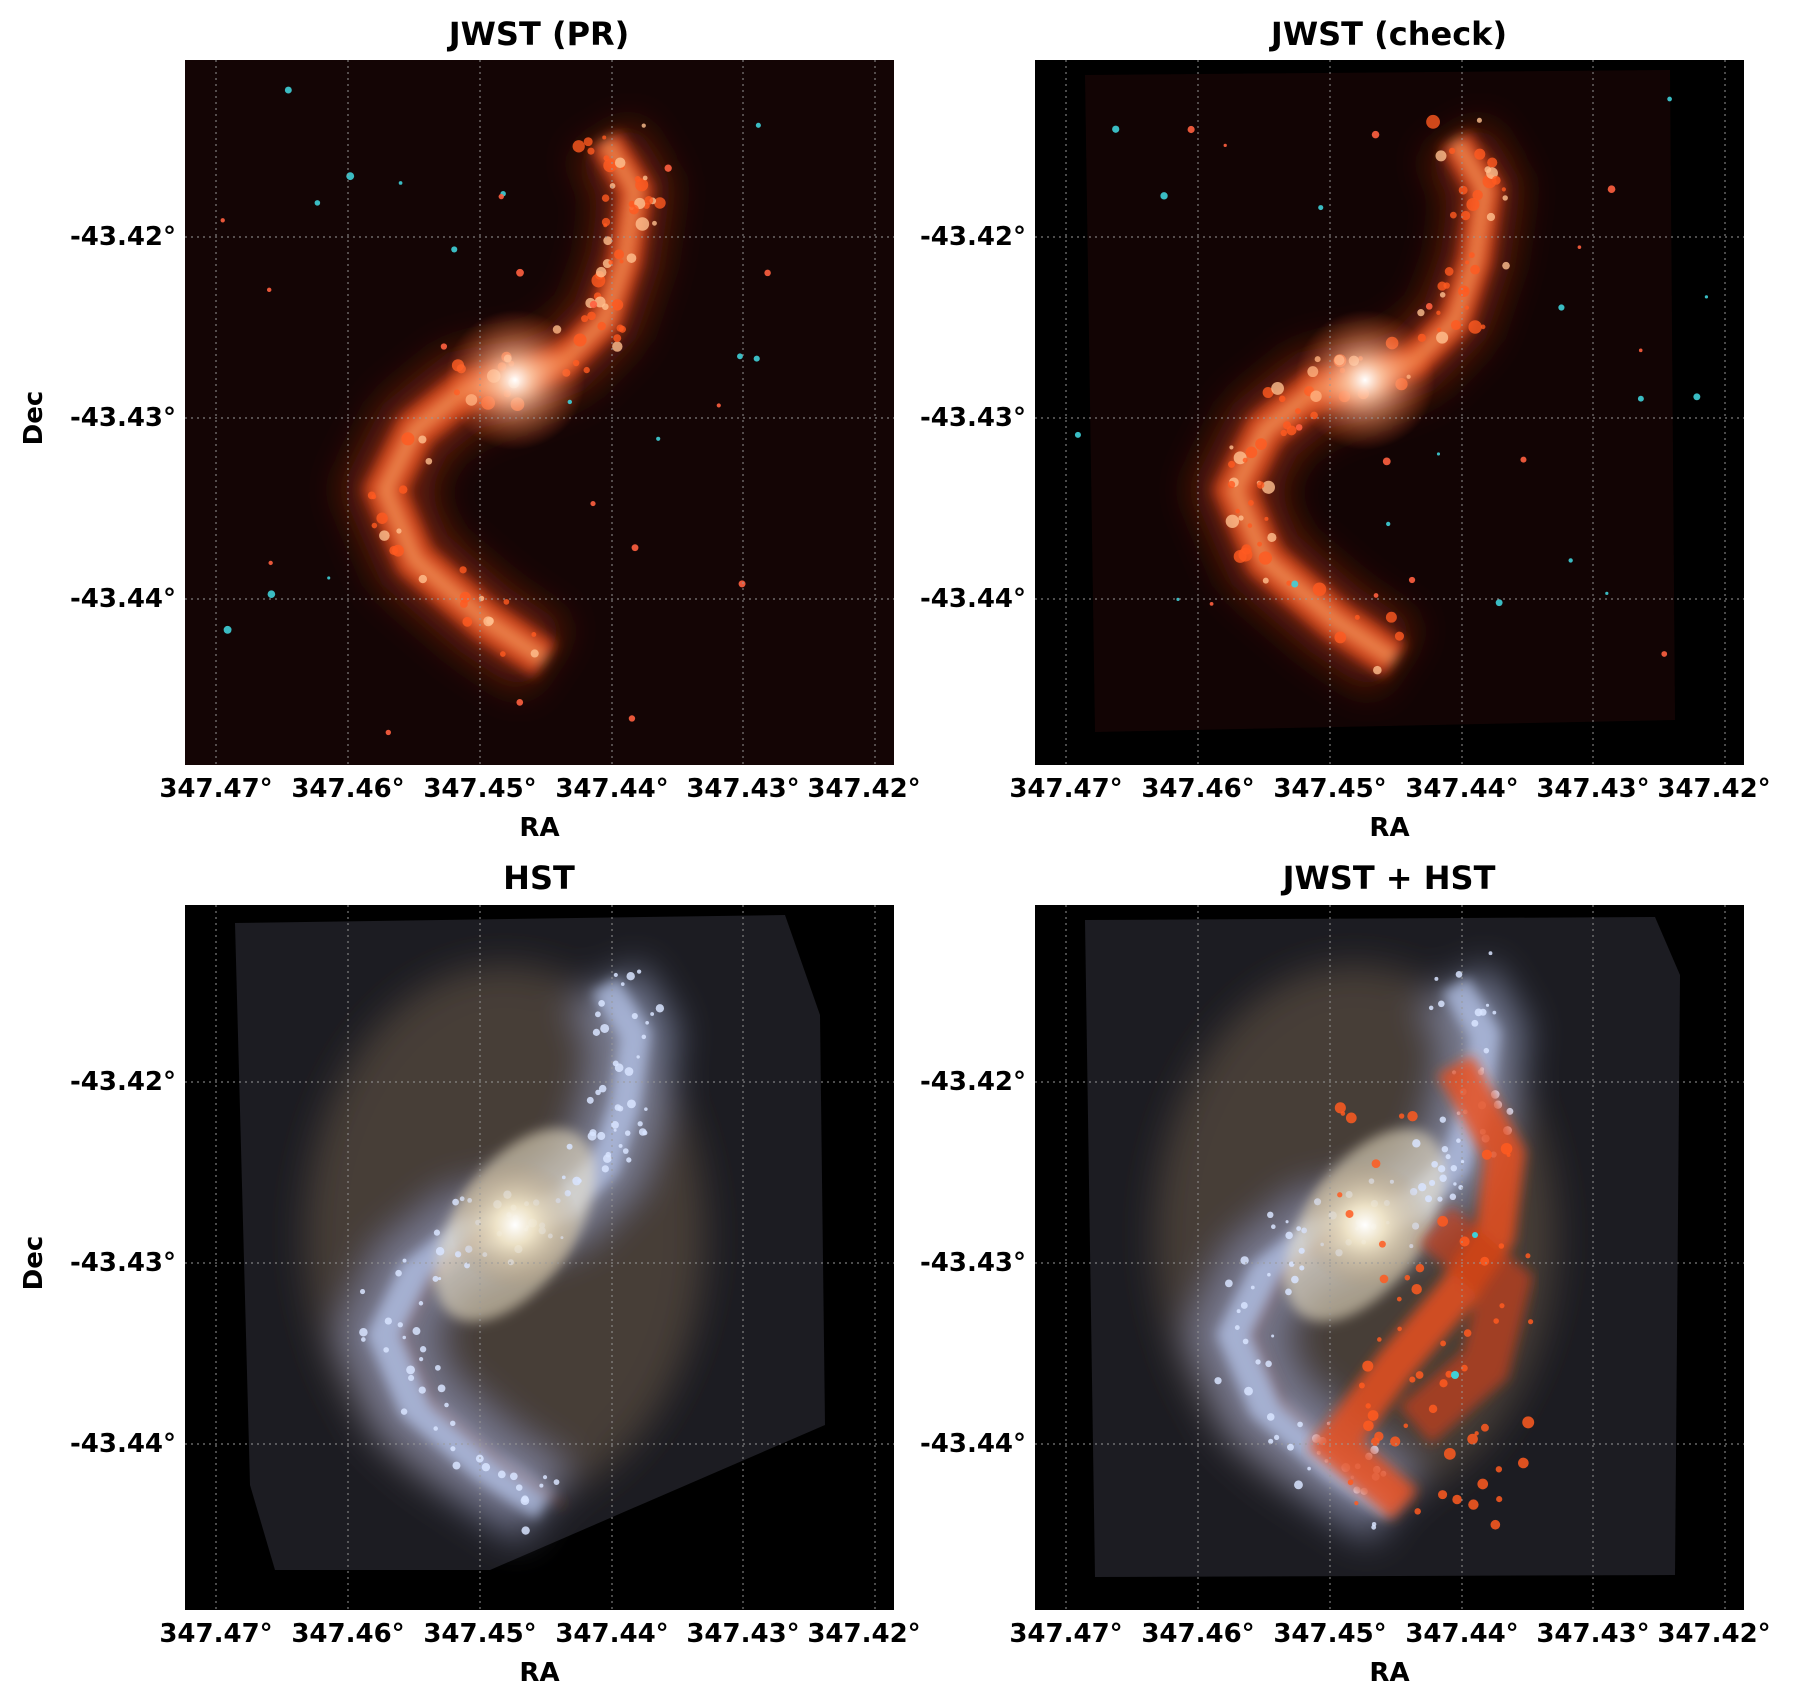 The width and height of the screenshot is (1795, 1701). Describe the element at coordinates (1389, 34) in the screenshot. I see `panel-title-jwst-check: JWST (check)` at that location.